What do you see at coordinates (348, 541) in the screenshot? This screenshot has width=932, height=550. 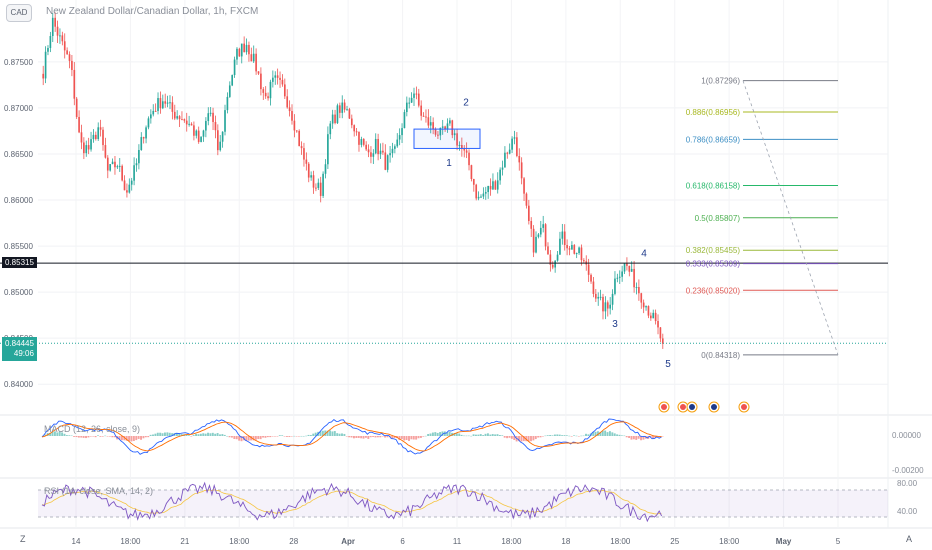 I see `x-tick-label: Apr` at bounding box center [348, 541].